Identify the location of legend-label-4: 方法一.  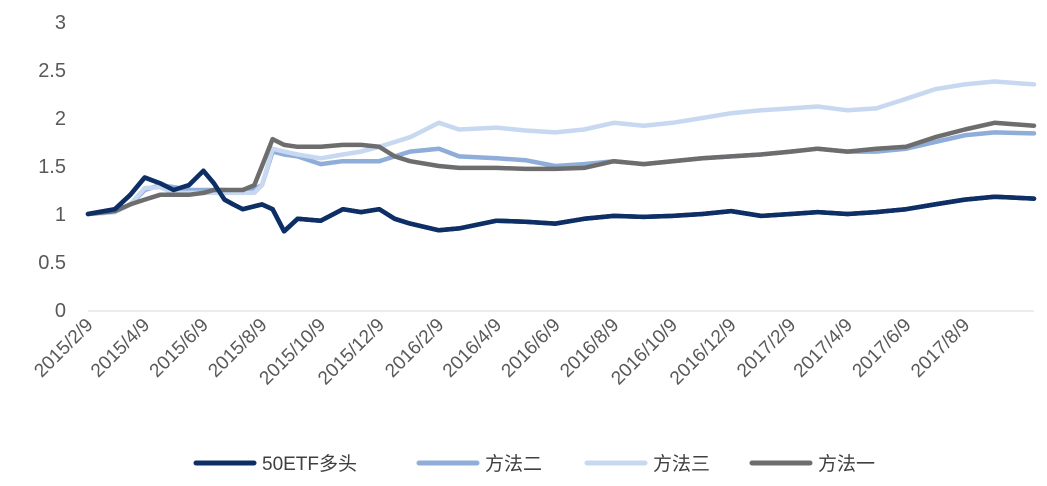
(846, 464).